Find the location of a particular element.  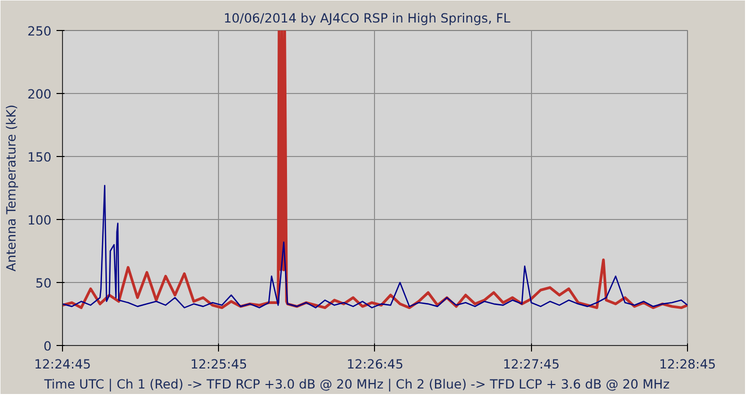

x-axis-title: Time UTC | Ch 1 (Red) -> TFD RCP +3.0 dB @ 20 MHz | Ch 2 (Blue) -> TFD LCP + 3.6 dB @ 20 MHz is located at coordinates (356, 384).